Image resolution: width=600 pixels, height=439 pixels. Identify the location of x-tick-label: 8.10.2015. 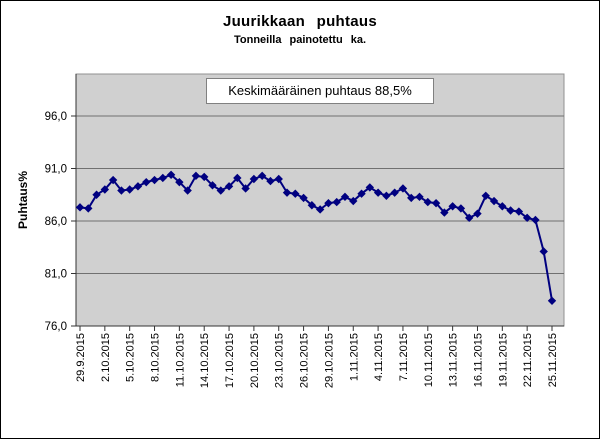
(156, 357).